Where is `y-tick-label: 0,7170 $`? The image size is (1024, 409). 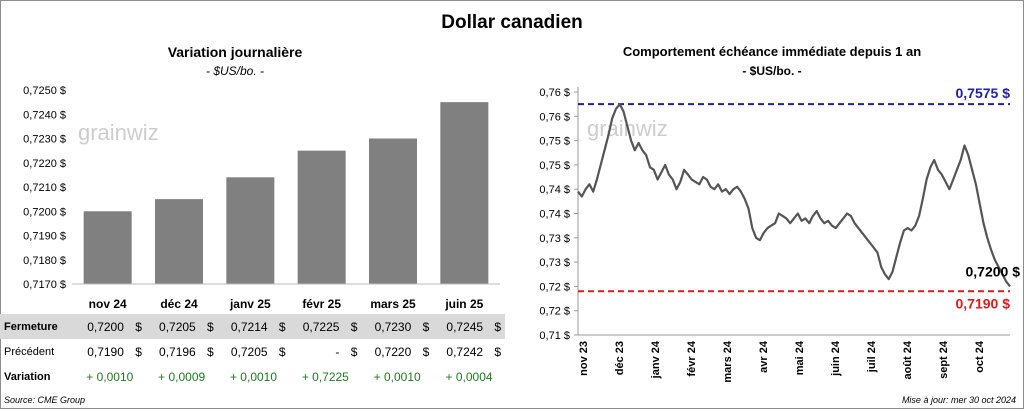
y-tick-label: 0,7170 $ is located at coordinates (44, 285).